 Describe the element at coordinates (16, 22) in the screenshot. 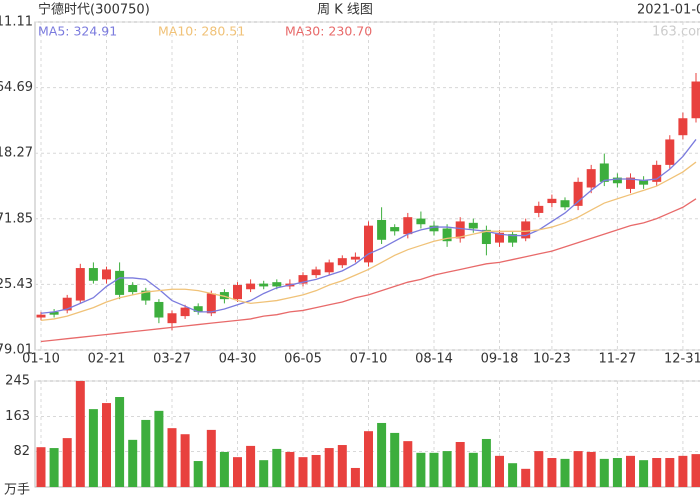

I see `y-tick-label: 411.11` at that location.